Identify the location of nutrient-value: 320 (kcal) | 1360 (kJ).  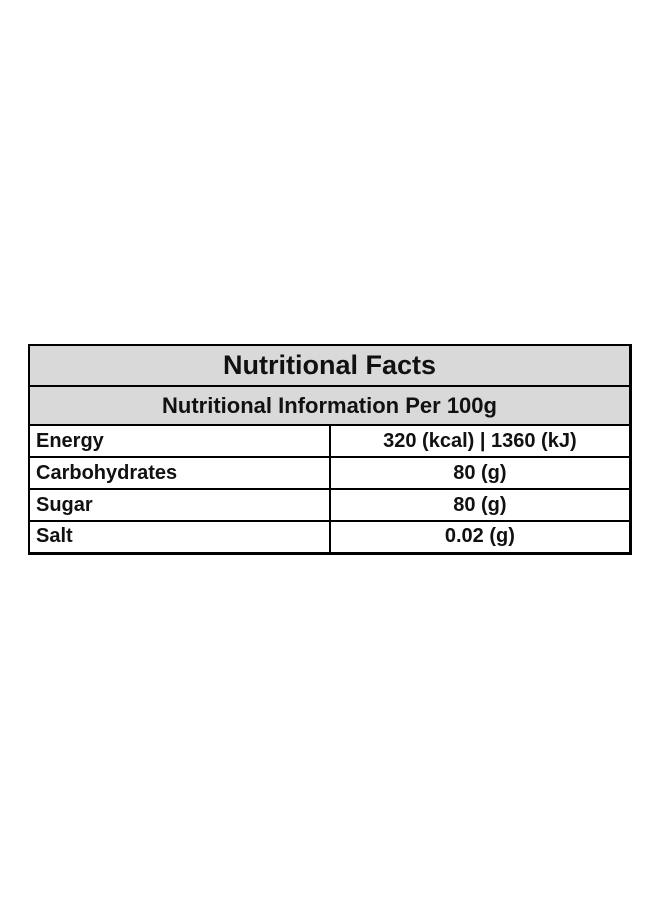
(480, 441).